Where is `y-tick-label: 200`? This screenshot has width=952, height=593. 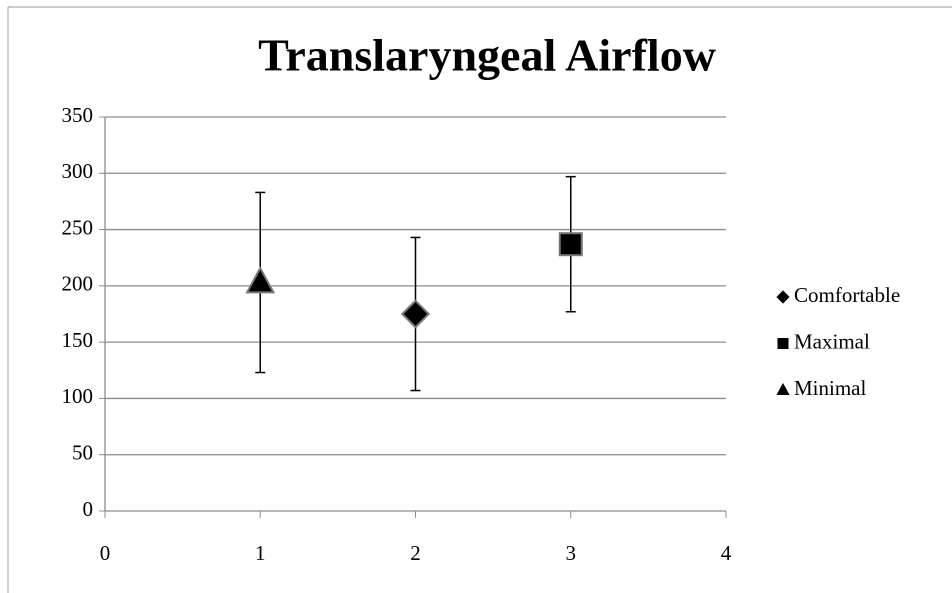 y-tick-label: 200 is located at coordinates (78, 284).